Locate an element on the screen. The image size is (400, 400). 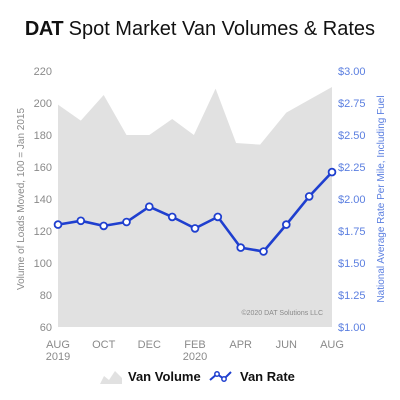
left-tick-label: 80 is located at coordinates (46, 296).